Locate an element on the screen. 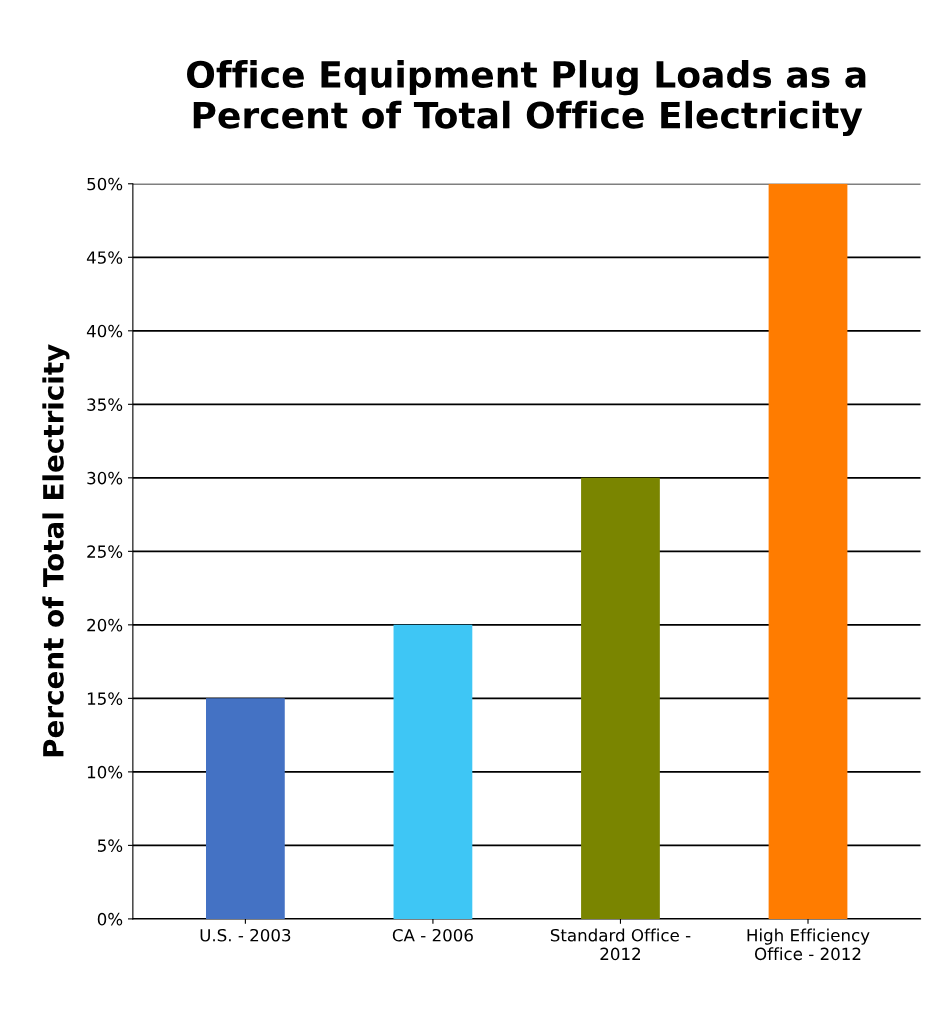 Image resolution: width=949 pixels, height=1021 pixels. y-tick-label: 25% is located at coordinates (105, 551).